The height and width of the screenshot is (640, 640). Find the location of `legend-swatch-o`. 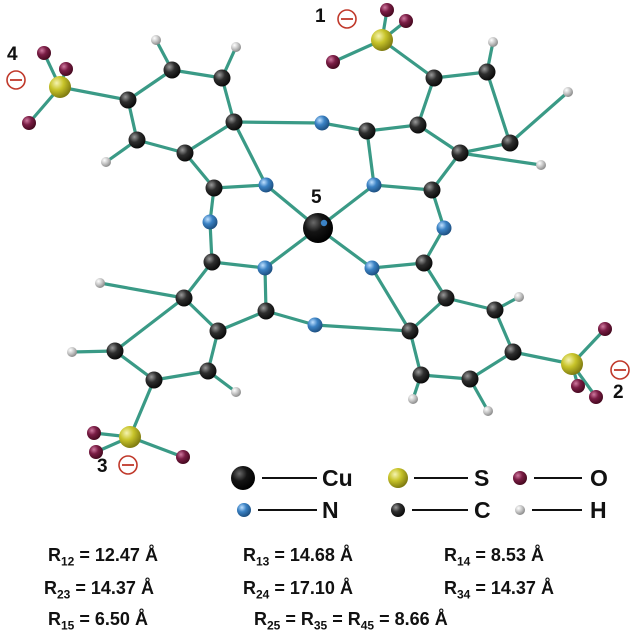

legend-swatch-o is located at coordinates (520, 478).